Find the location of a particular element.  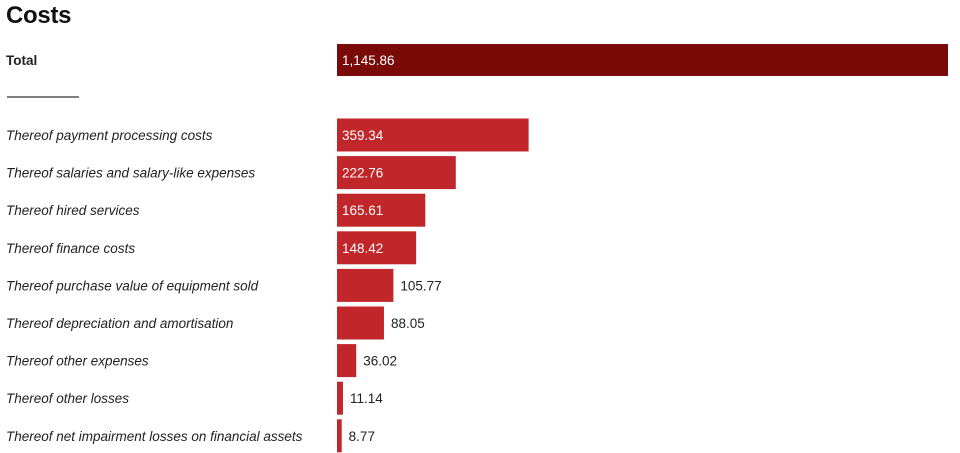

data-label: 88.05 is located at coordinates (408, 323).